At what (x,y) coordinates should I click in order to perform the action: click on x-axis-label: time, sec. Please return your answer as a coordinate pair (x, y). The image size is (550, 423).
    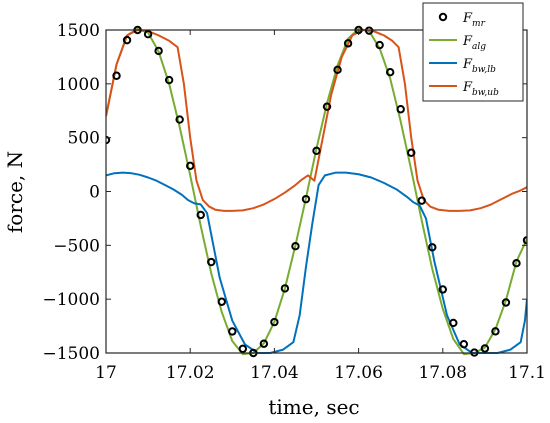
    Looking at the image, I should click on (313, 407).